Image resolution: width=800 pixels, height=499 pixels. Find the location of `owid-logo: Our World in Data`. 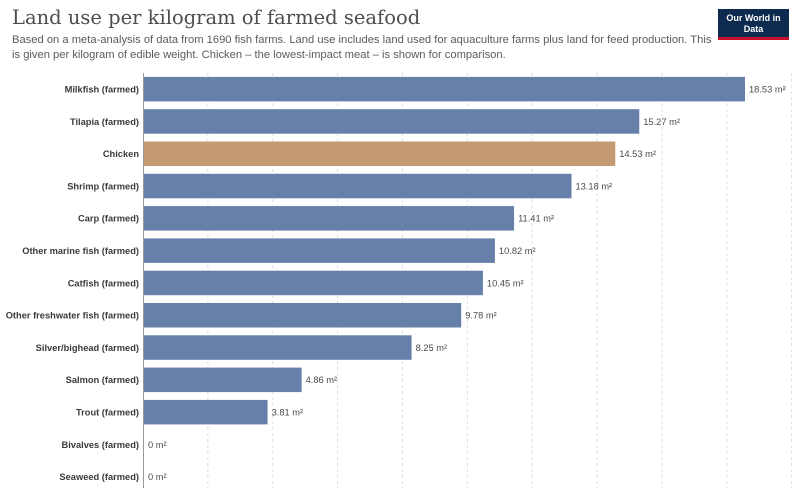

owid-logo: Our World in Data is located at coordinates (753, 24).